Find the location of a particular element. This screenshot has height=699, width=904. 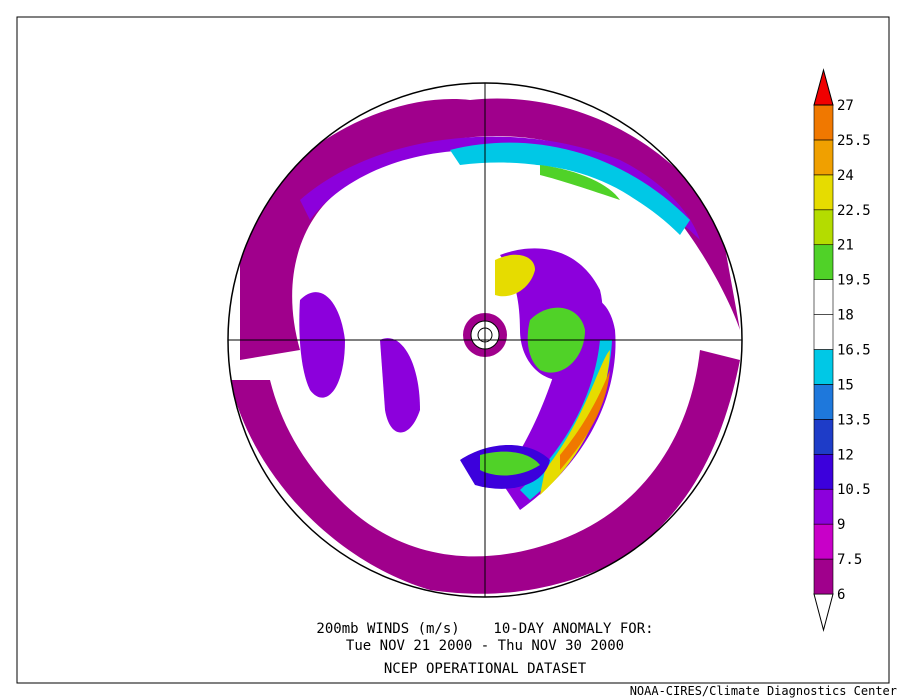

colorbar-label: 19.5 is located at coordinates (854, 281).